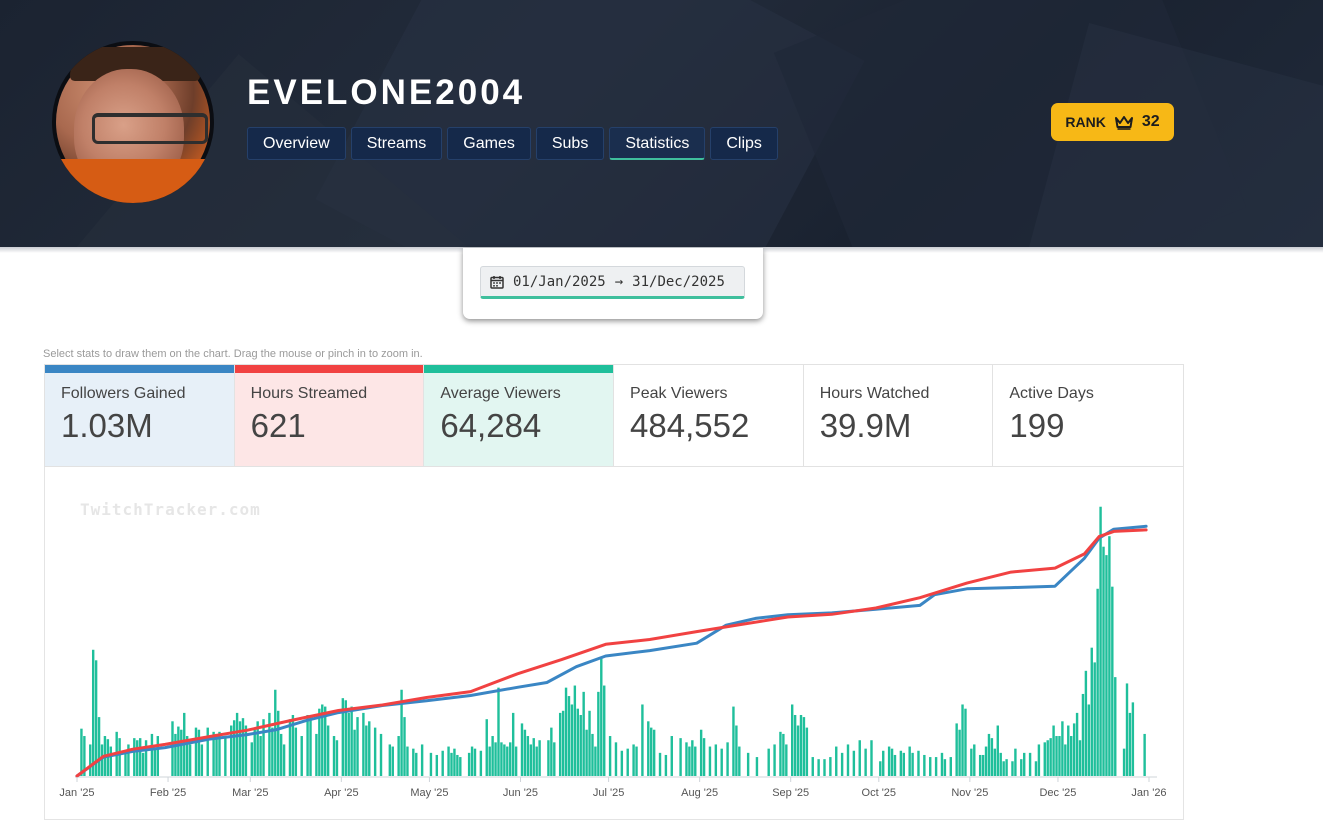 Image resolution: width=1323 pixels, height=822 pixels. I want to click on stat-hours-watched: Hours Watched 39.9M, so click(898, 415).